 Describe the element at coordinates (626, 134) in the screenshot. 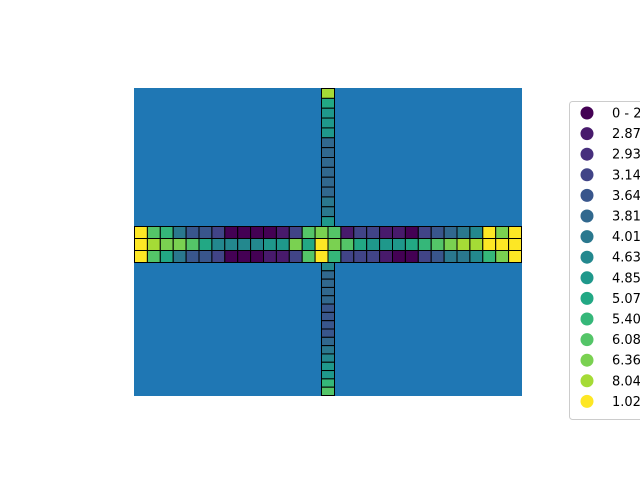

I see `legend-label: 2.87` at that location.